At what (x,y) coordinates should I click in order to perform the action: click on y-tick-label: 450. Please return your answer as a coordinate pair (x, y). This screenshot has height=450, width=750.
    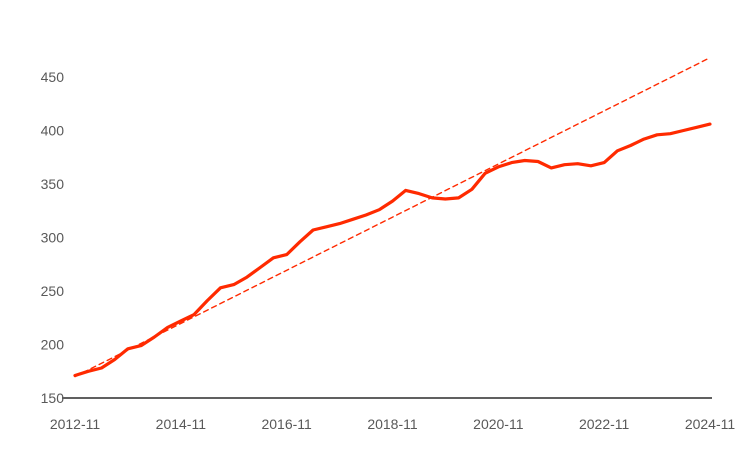
    Looking at the image, I should click on (53, 77).